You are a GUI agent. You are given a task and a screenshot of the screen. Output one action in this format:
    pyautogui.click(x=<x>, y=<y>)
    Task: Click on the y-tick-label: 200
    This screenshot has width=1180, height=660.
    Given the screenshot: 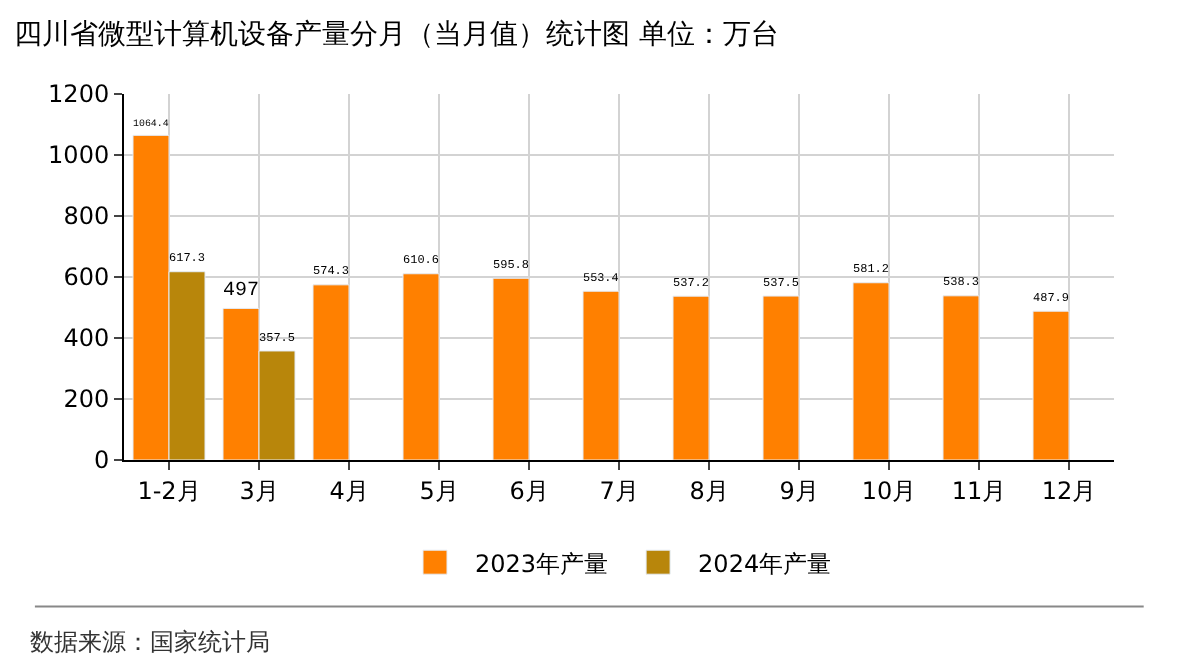 What is the action you would take?
    pyautogui.click(x=86, y=399)
    